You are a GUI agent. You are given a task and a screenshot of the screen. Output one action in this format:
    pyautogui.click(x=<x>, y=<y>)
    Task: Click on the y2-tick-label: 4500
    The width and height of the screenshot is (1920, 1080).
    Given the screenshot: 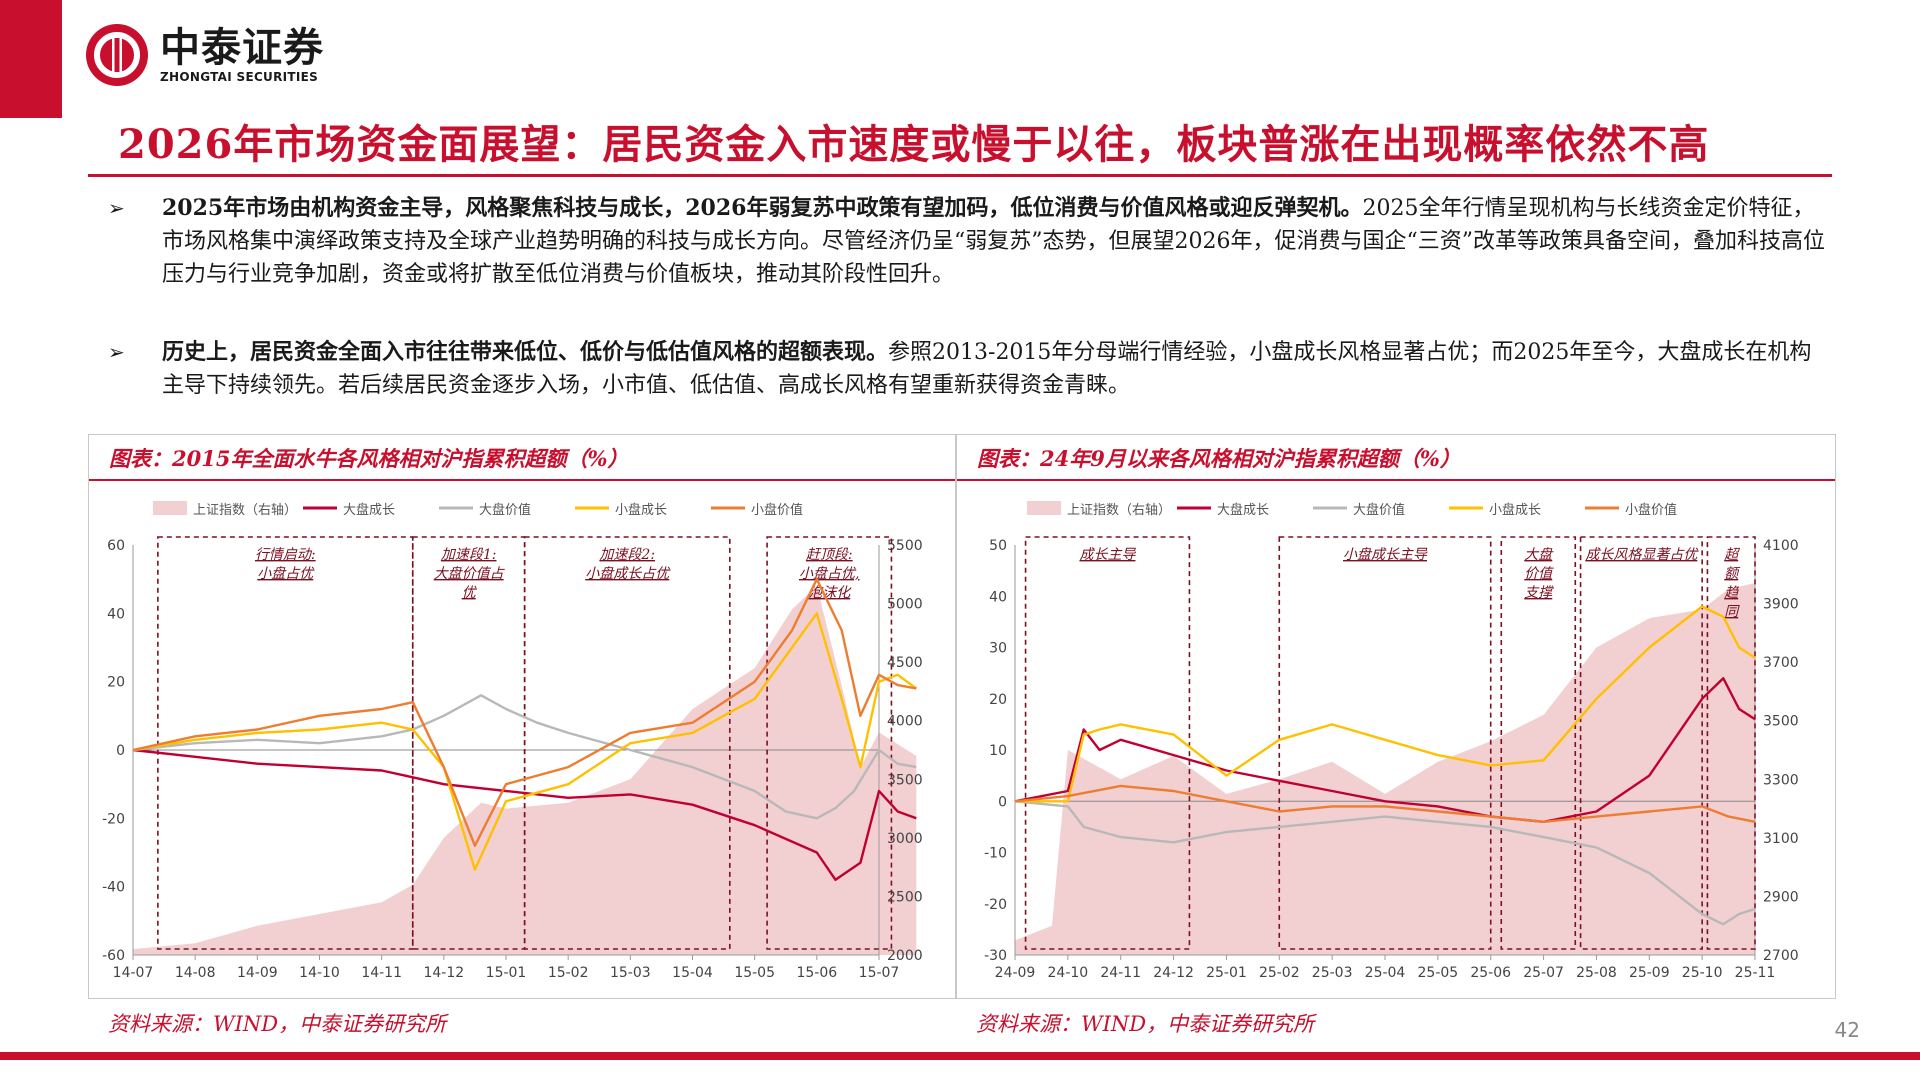 What is the action you would take?
    pyautogui.click(x=905, y=663)
    